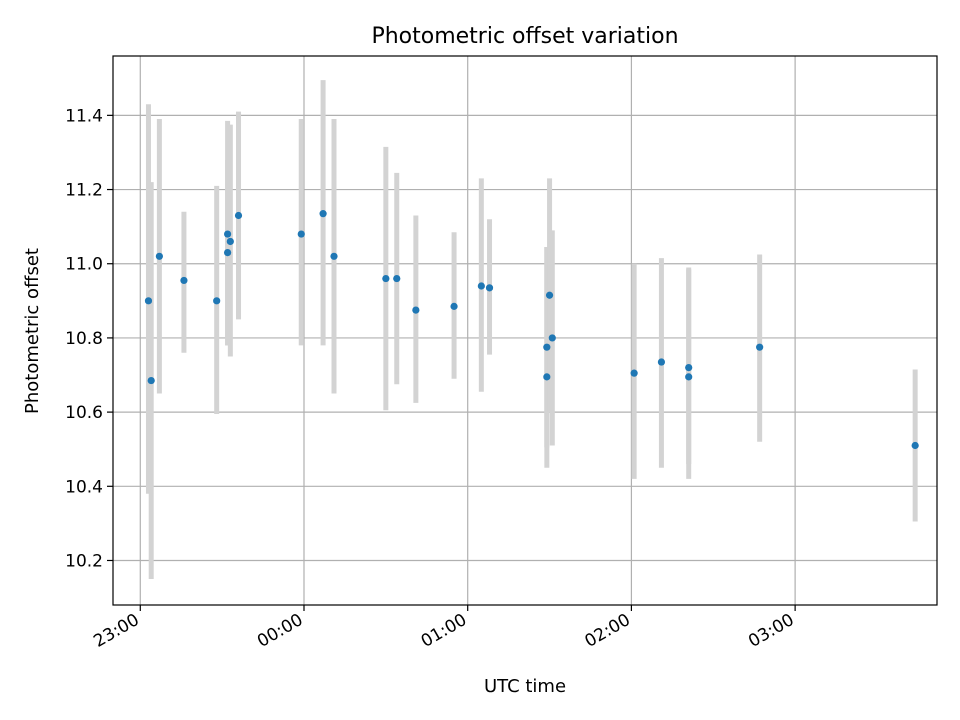 Image resolution: width=960 pixels, height=720 pixels. Describe the element at coordinates (771, 631) in the screenshot. I see `x-tick-label: 03:00` at that location.